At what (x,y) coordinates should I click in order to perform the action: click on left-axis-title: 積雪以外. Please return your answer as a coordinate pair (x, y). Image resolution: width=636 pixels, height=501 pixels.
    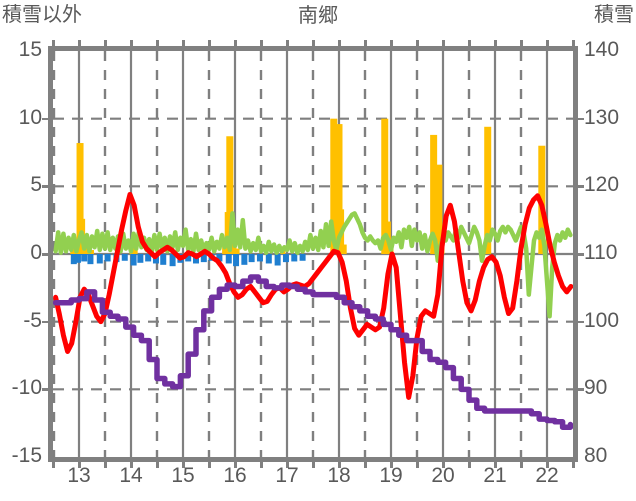
    Looking at the image, I should click on (42, 14).